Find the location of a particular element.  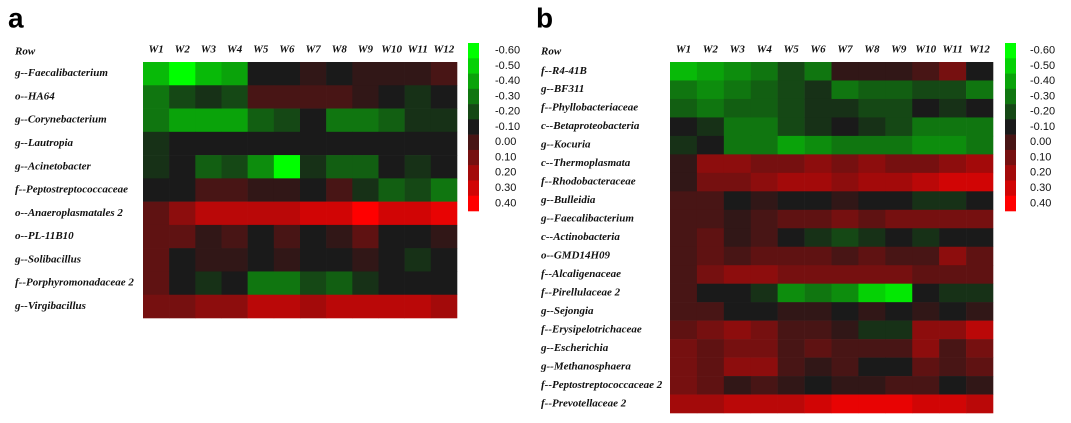

row-label: f--Rhodobacteraceae is located at coordinates (588, 182).